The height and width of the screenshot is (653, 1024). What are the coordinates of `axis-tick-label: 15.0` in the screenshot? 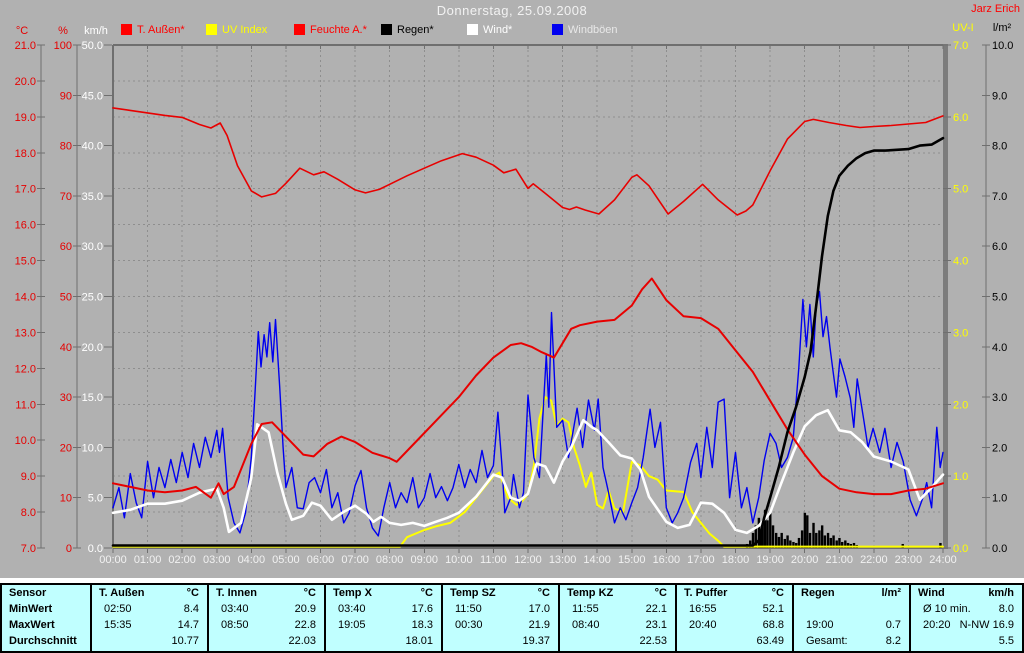 It's located at (92, 398).